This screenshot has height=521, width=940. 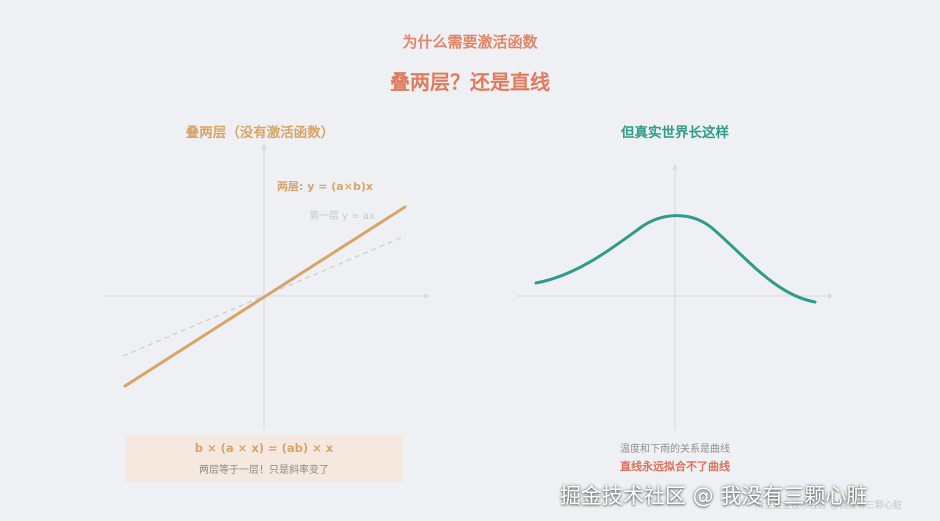 I want to click on left-panel-title: 叠两层（没有激活函数）, so click(x=260, y=133).